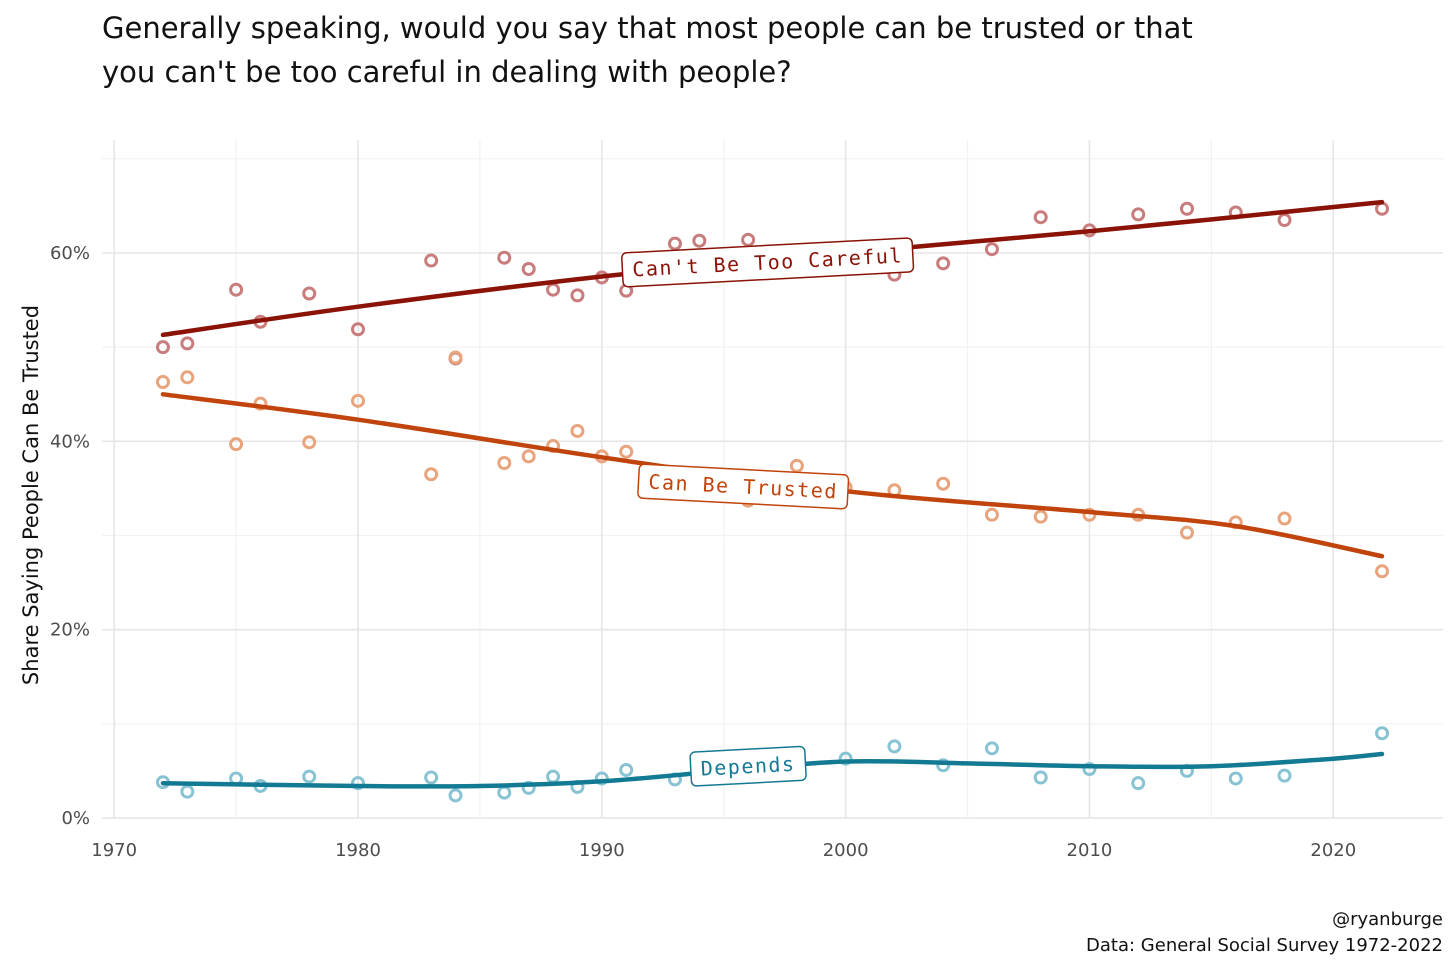 The height and width of the screenshot is (971, 1456). I want to click on y-tick-label: 20%, so click(70, 630).